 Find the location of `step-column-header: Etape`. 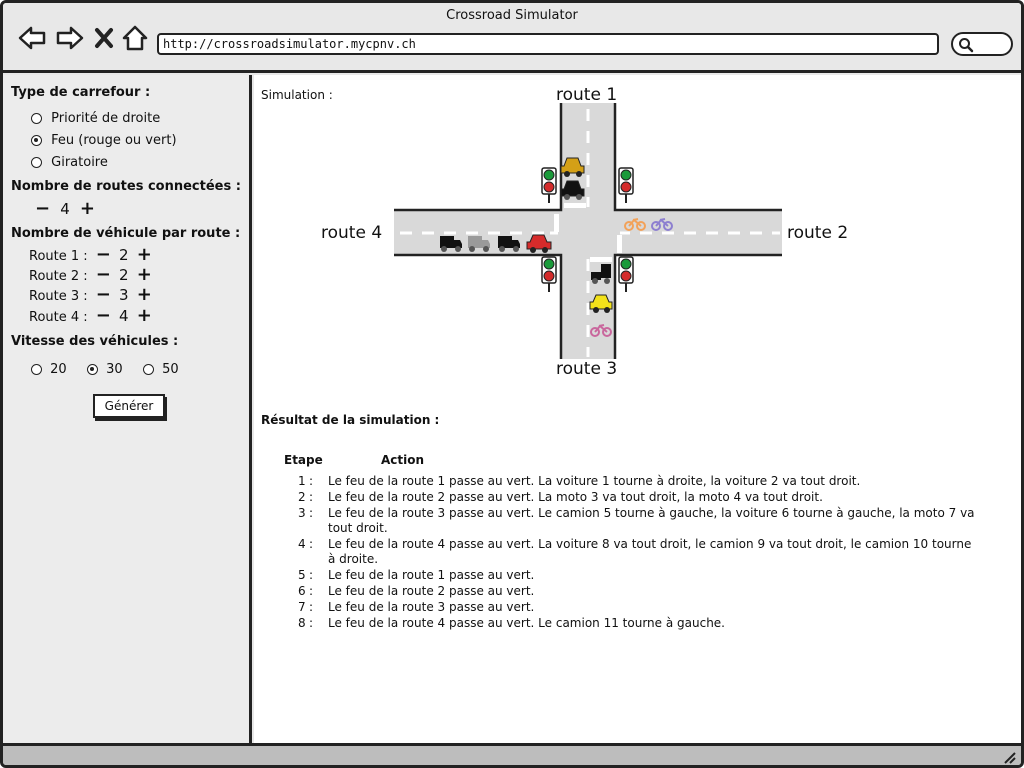

step-column-header: Etape is located at coordinates (303, 460).